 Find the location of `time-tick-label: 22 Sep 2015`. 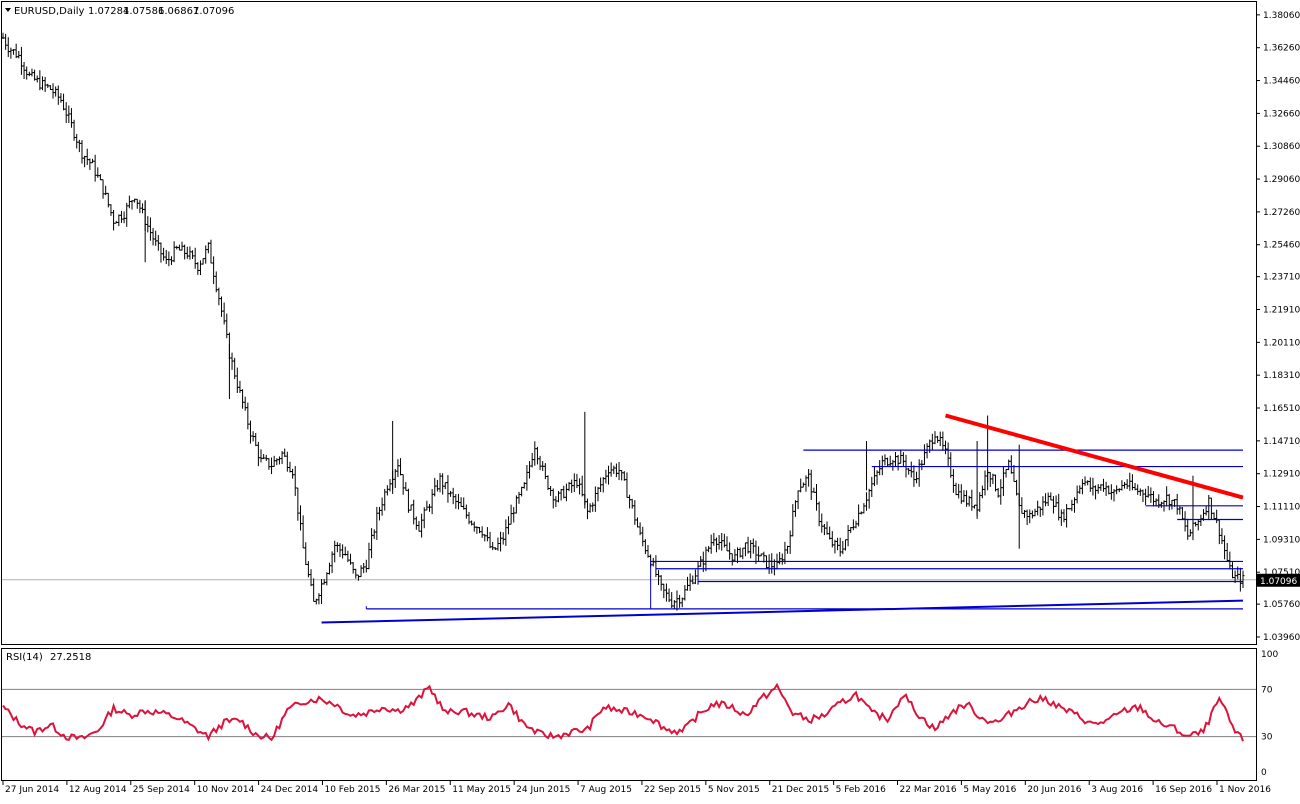

time-tick-label: 22 Sep 2015 is located at coordinates (672, 790).